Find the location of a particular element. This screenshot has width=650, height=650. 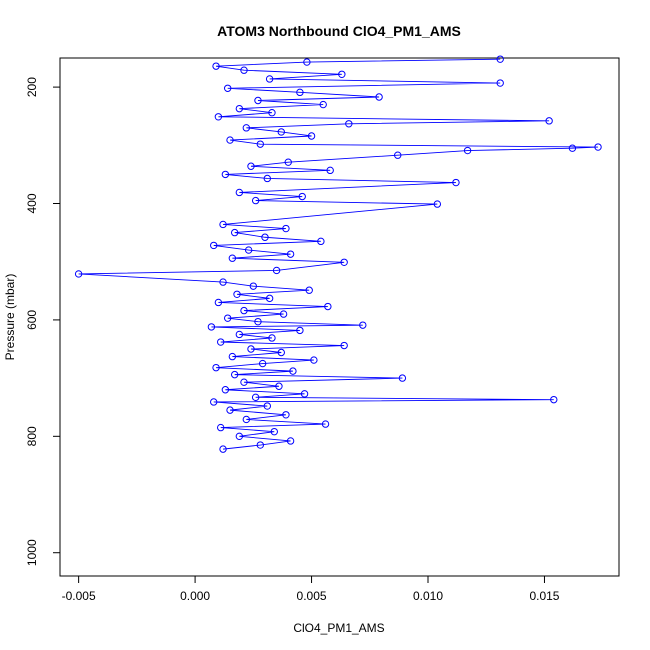

chart-title: ATOM3 Northbound ClO4_PM1_AMS is located at coordinates (339, 31).